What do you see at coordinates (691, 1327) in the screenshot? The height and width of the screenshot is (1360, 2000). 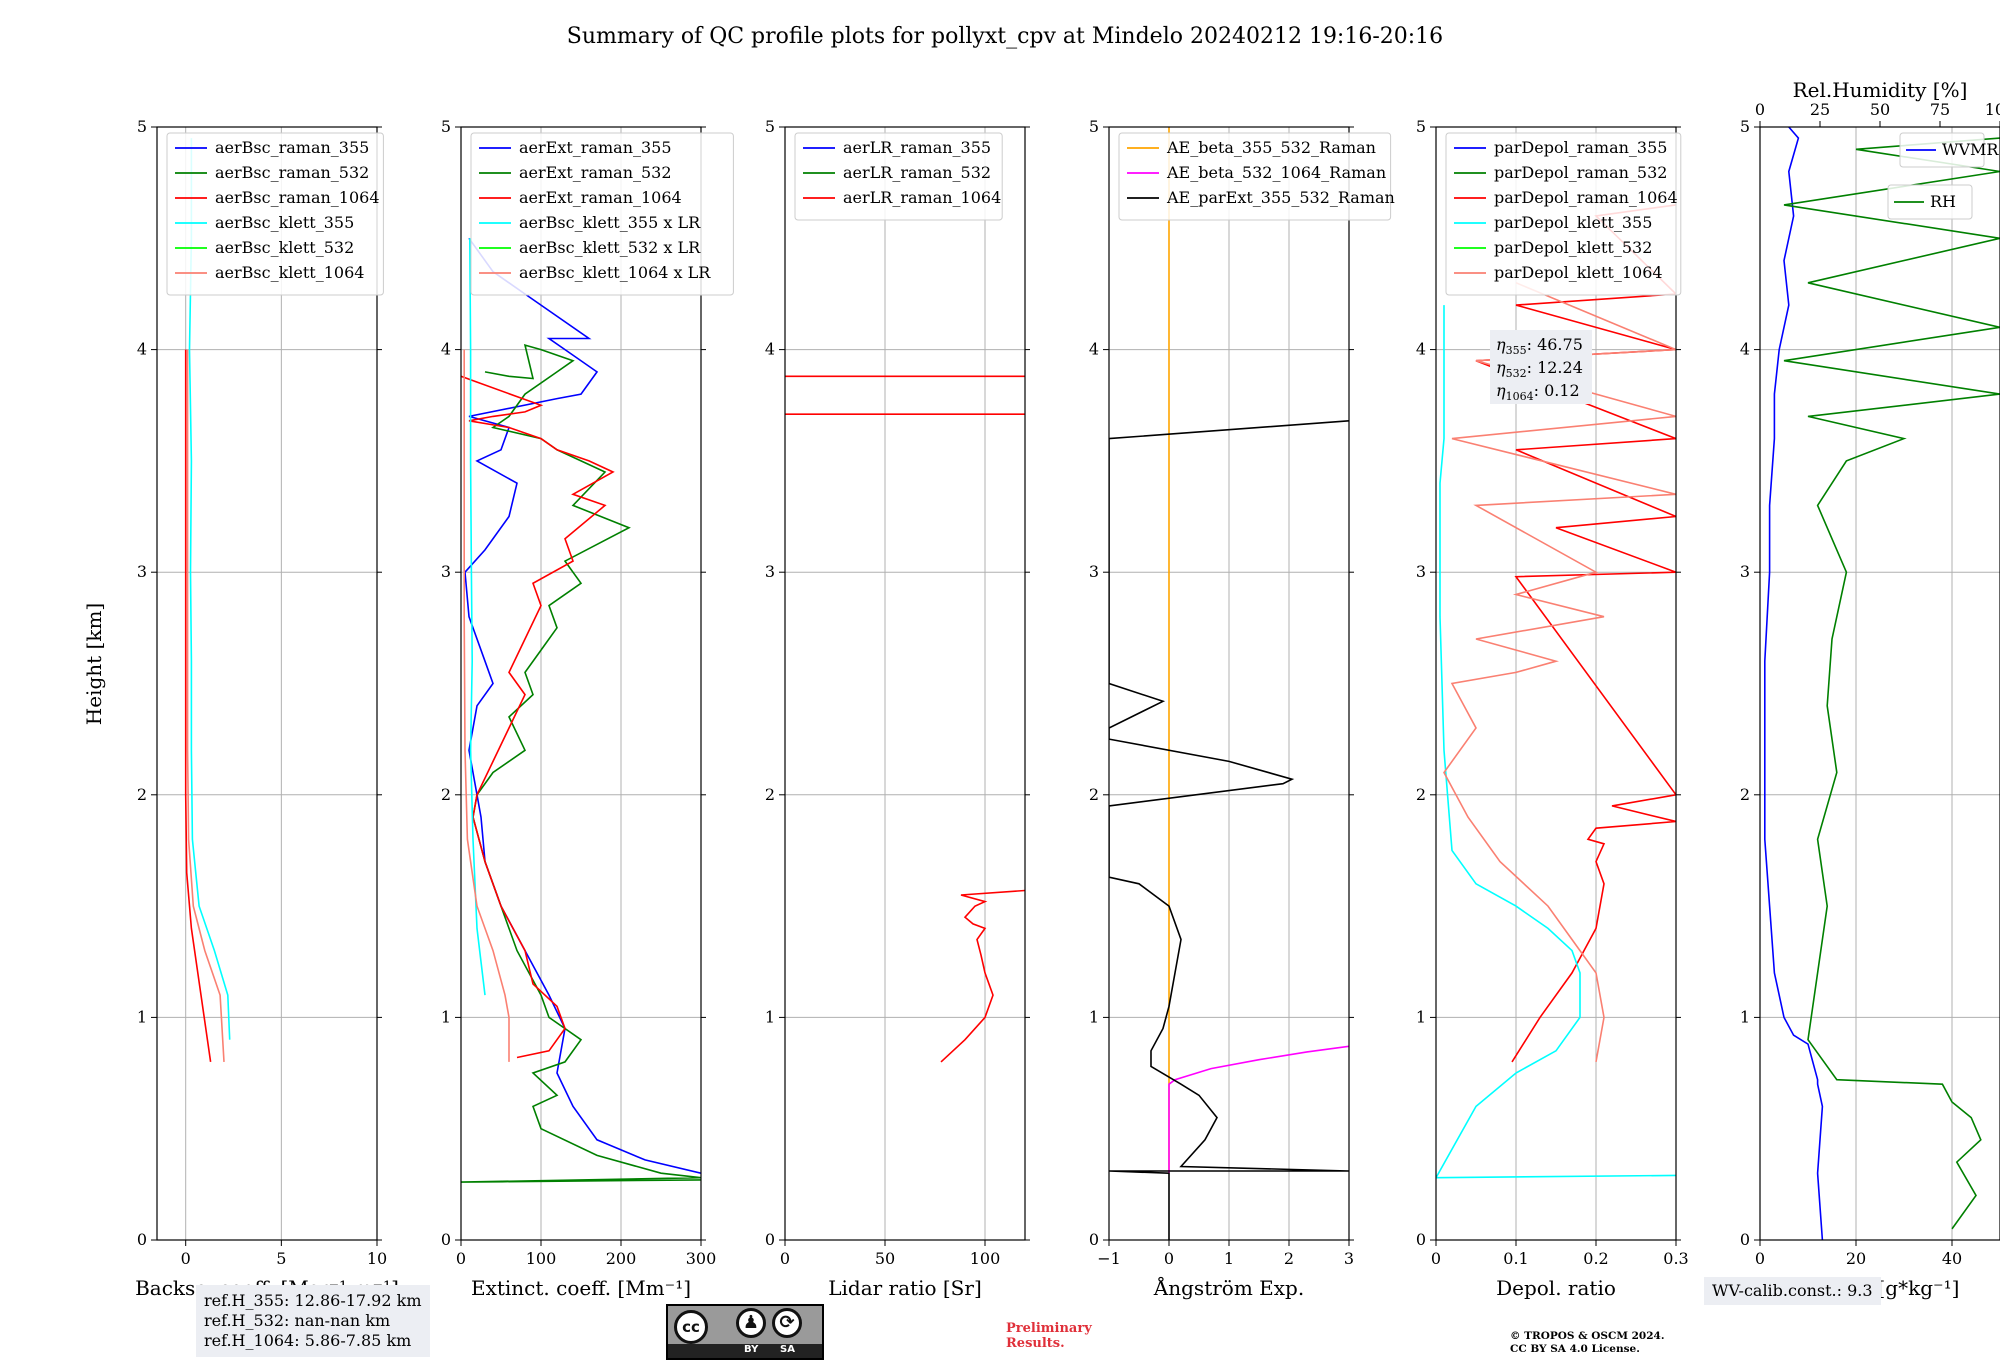 I see `cc-icon: cc` at bounding box center [691, 1327].